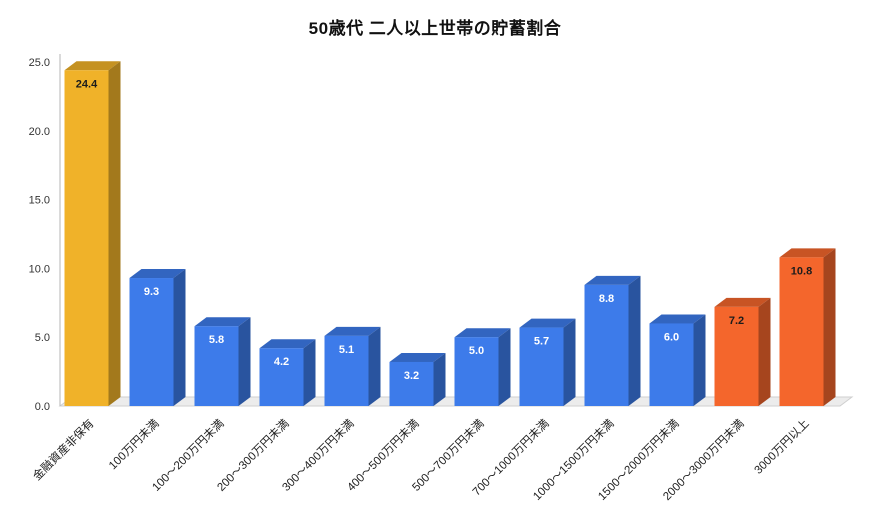  What do you see at coordinates (133, 444) in the screenshot?
I see `x-category-label: 100万円未満` at bounding box center [133, 444].